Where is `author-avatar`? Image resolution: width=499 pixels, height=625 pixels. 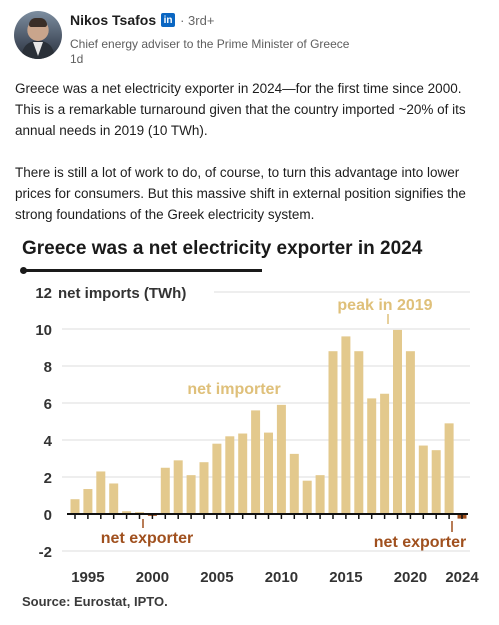 author-avatar is located at coordinates (38, 35).